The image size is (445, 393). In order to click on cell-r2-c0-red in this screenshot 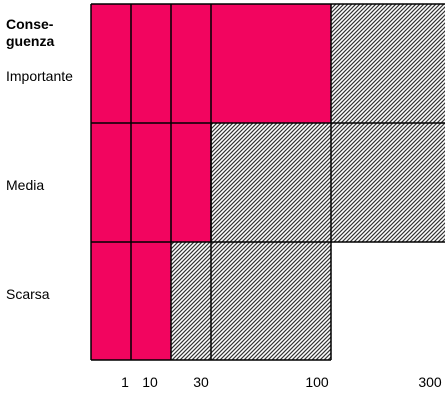, I will do `click(111, 301)`.